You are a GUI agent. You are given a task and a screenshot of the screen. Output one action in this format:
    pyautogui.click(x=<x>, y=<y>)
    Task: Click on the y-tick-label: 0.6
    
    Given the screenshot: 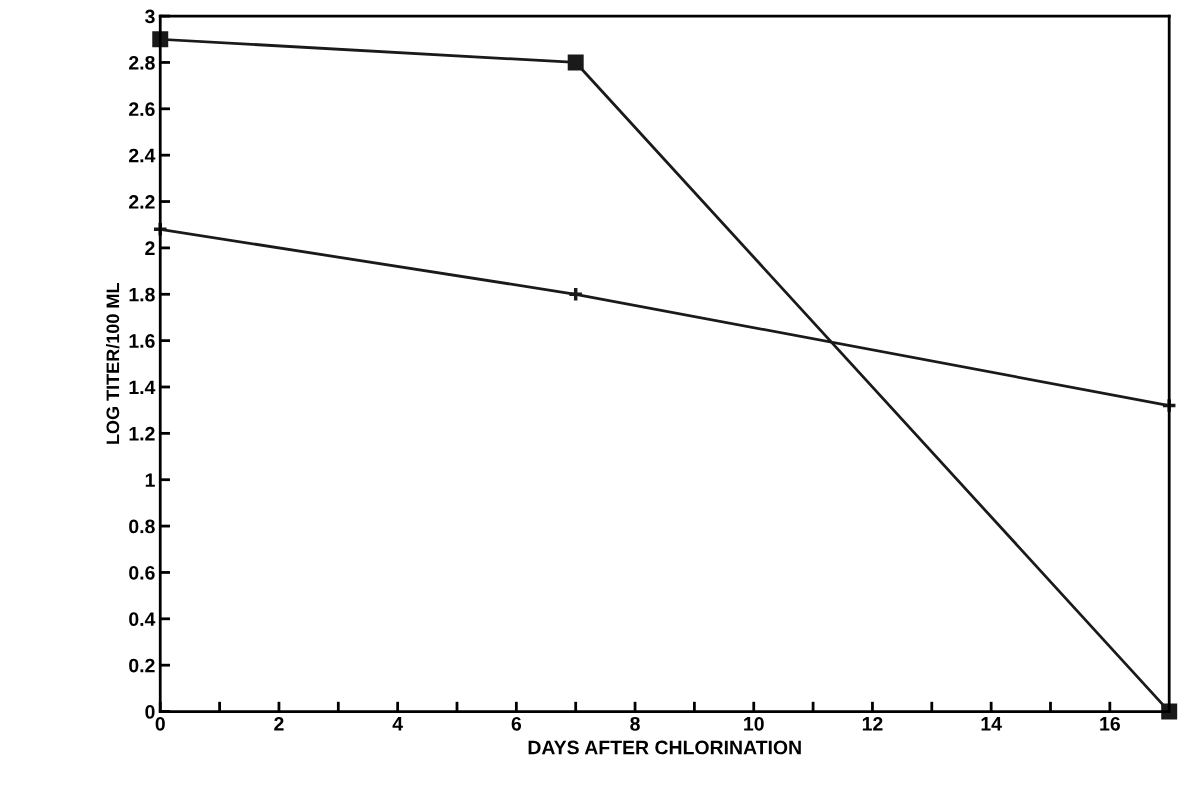 What is the action you would take?
    pyautogui.click(x=142, y=572)
    